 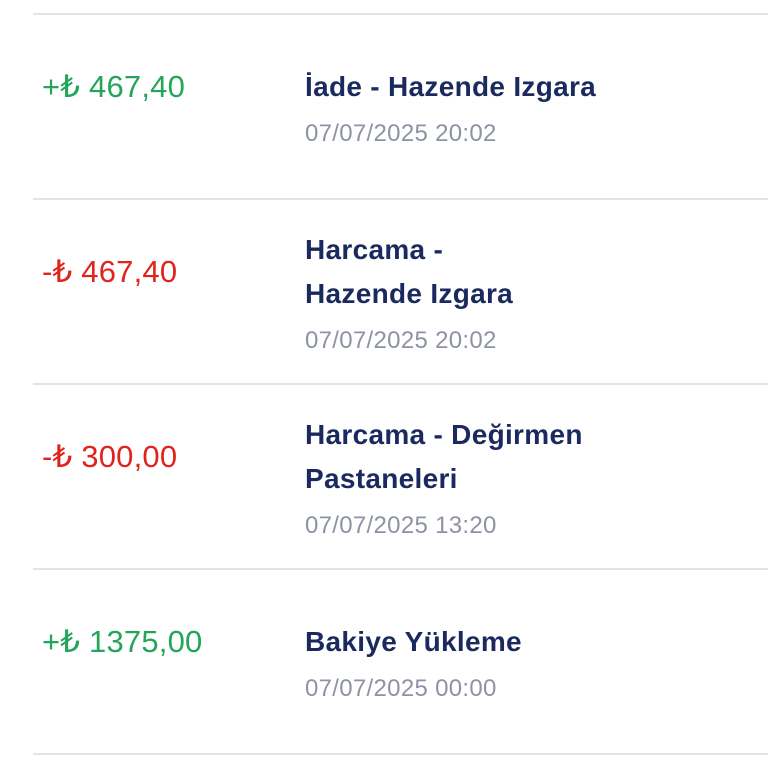 I want to click on transaction-date: 07/07/2025 13:20, so click(x=401, y=525).